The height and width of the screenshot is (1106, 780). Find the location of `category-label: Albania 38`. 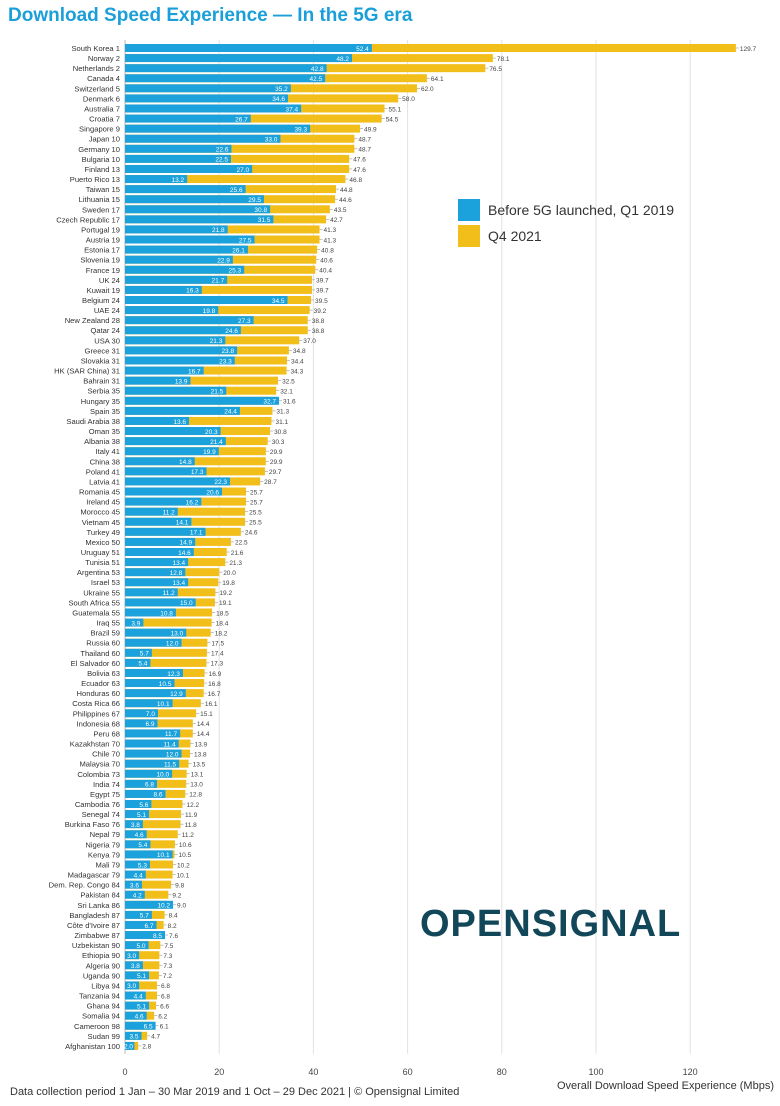

category-label: Albania 38 is located at coordinates (102, 441).